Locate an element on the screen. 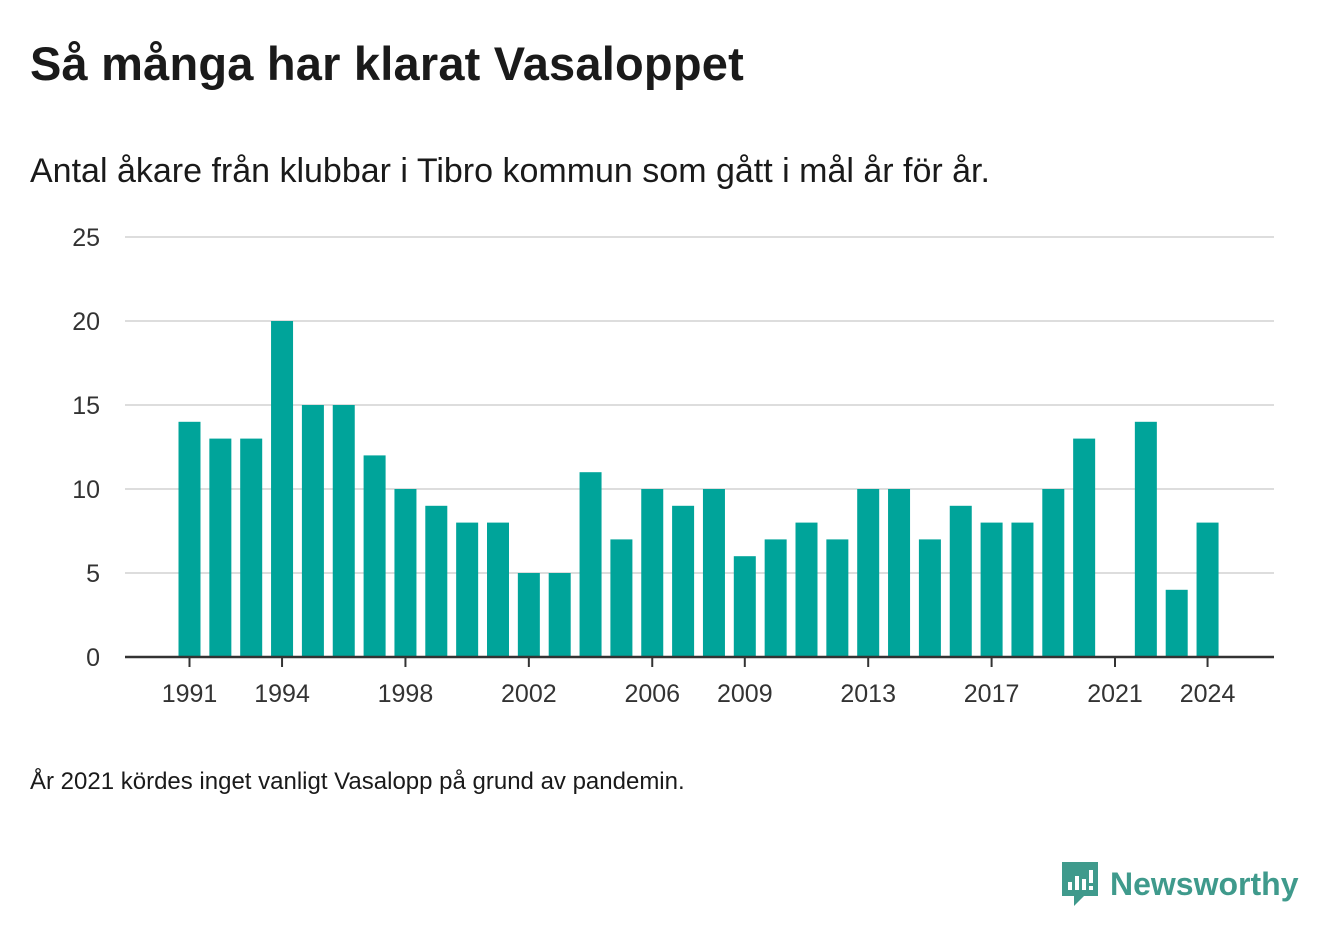  bar-2020 is located at coordinates (1084, 547).